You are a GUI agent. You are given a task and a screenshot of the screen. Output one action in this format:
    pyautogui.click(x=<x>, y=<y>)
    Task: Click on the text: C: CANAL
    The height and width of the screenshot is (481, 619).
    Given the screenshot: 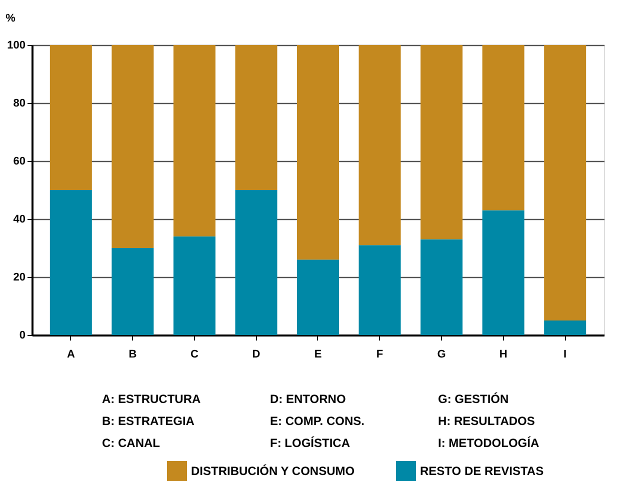 What is the action you would take?
    pyautogui.click(x=131, y=443)
    